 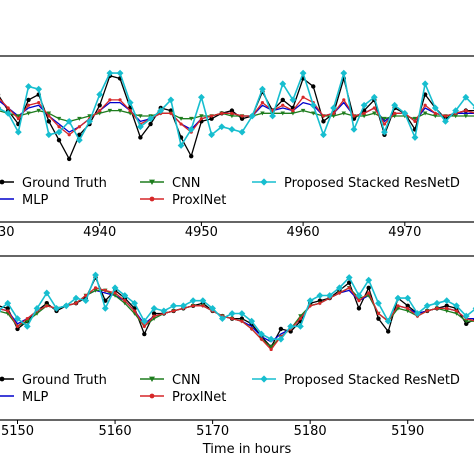 What do you see at coordinates (35, 200) in the screenshot?
I see `legend-label-mlp: MLP` at bounding box center [35, 200].